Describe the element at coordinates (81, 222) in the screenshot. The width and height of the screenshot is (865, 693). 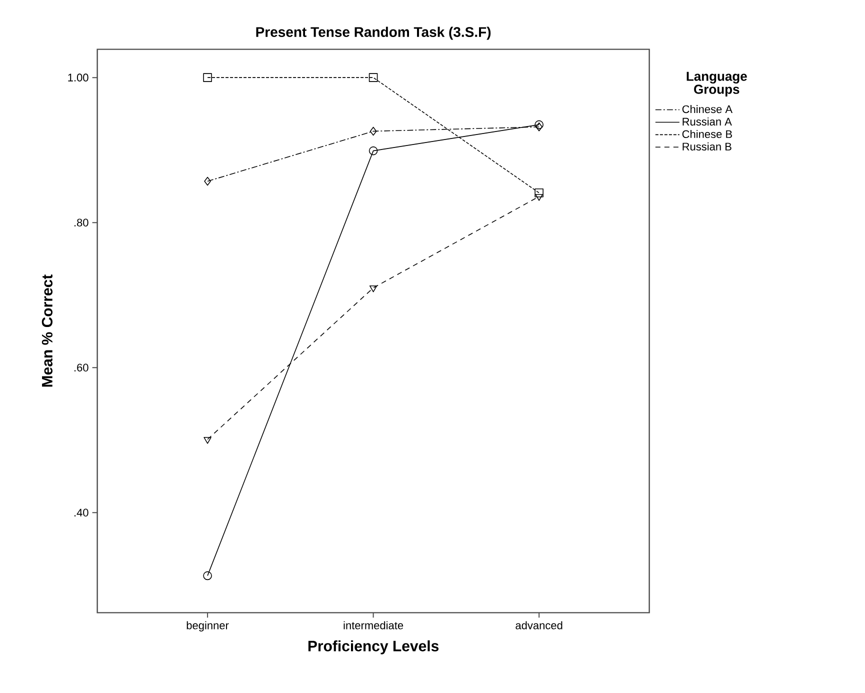
I see `y-tick-label: .80` at that location.